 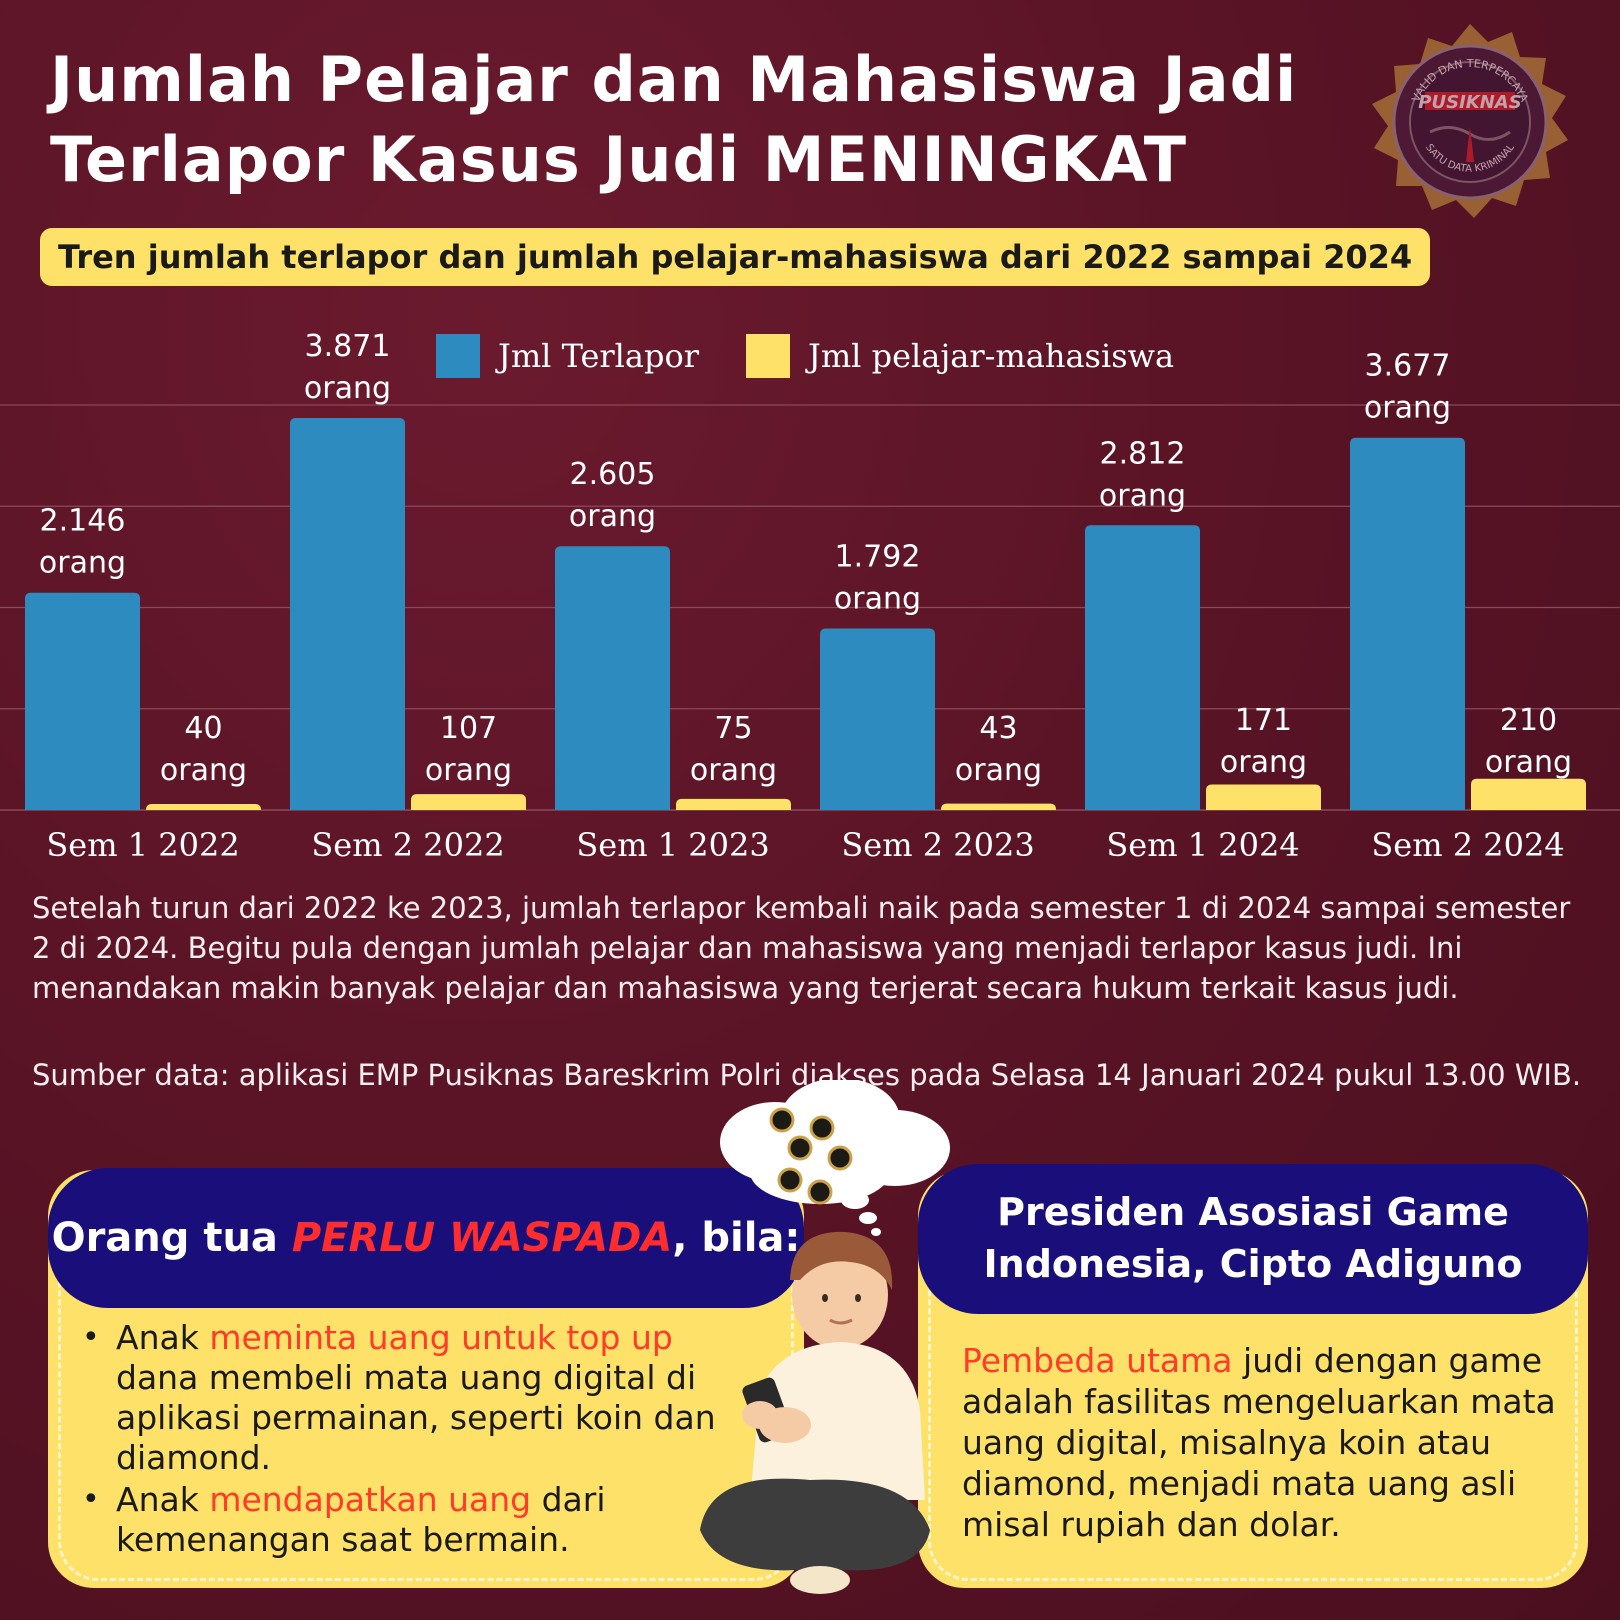 I want to click on data-label-value: 3.871, so click(x=348, y=346).